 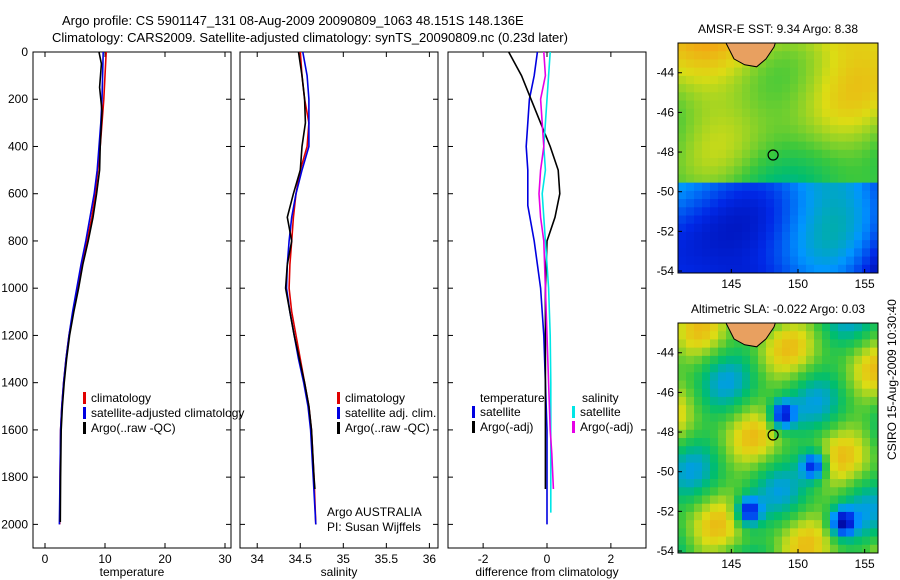 What do you see at coordinates (105, 559) in the screenshot?
I see `x-tick-label: 10` at bounding box center [105, 559].